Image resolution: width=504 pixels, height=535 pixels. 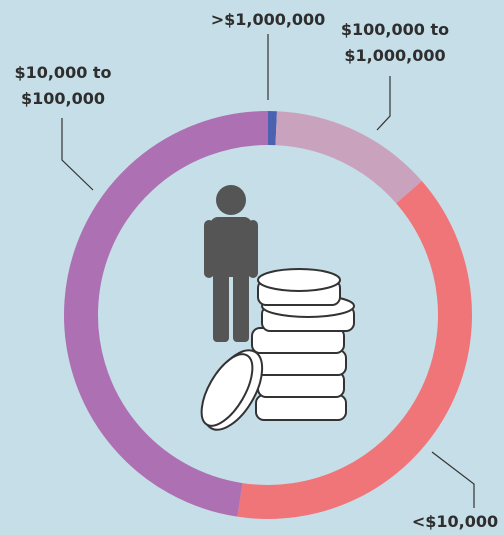 What do you see at coordinates (268, 19) in the screenshot?
I see `segment-label: >$1,000,000` at bounding box center [268, 19].